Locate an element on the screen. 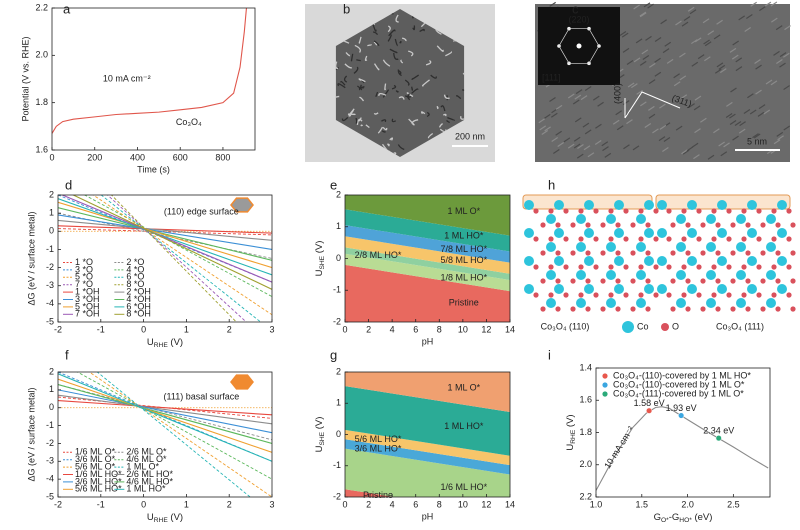 This screenshot has width=800, height=530. x-tick-label: 8 is located at coordinates (439, 329).